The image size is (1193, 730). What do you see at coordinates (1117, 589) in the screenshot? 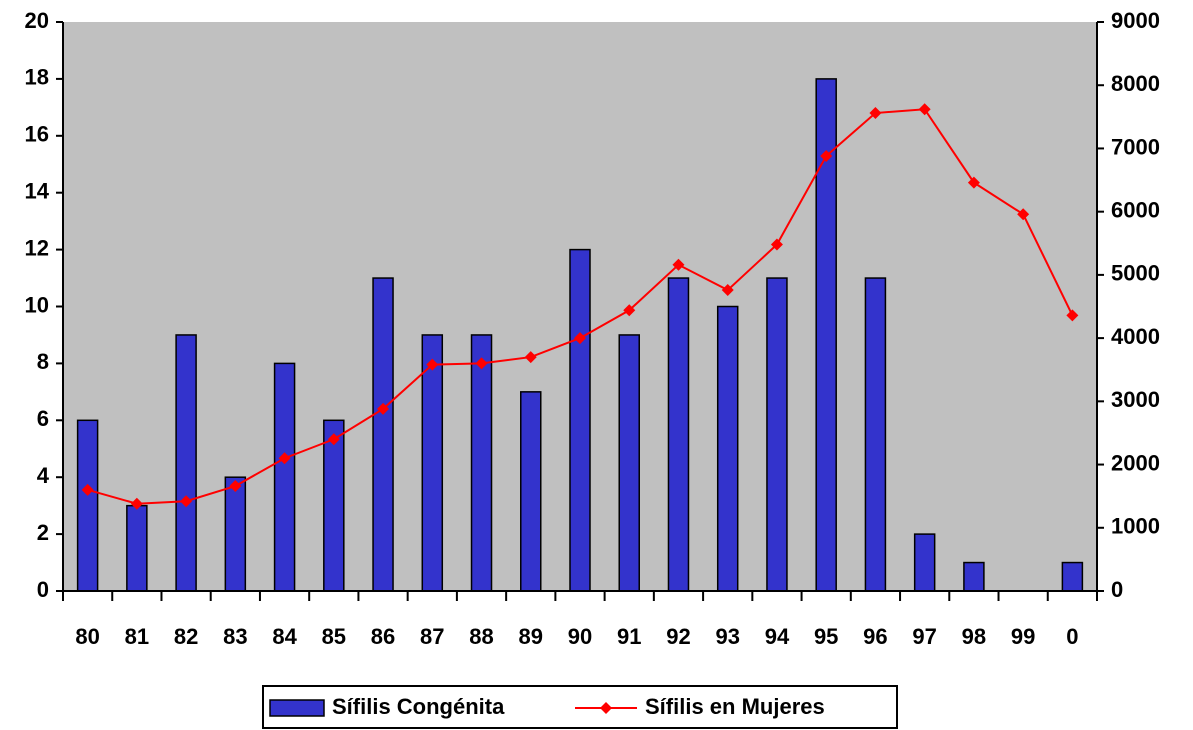
I see `y2-tick-label: 0` at bounding box center [1117, 589].